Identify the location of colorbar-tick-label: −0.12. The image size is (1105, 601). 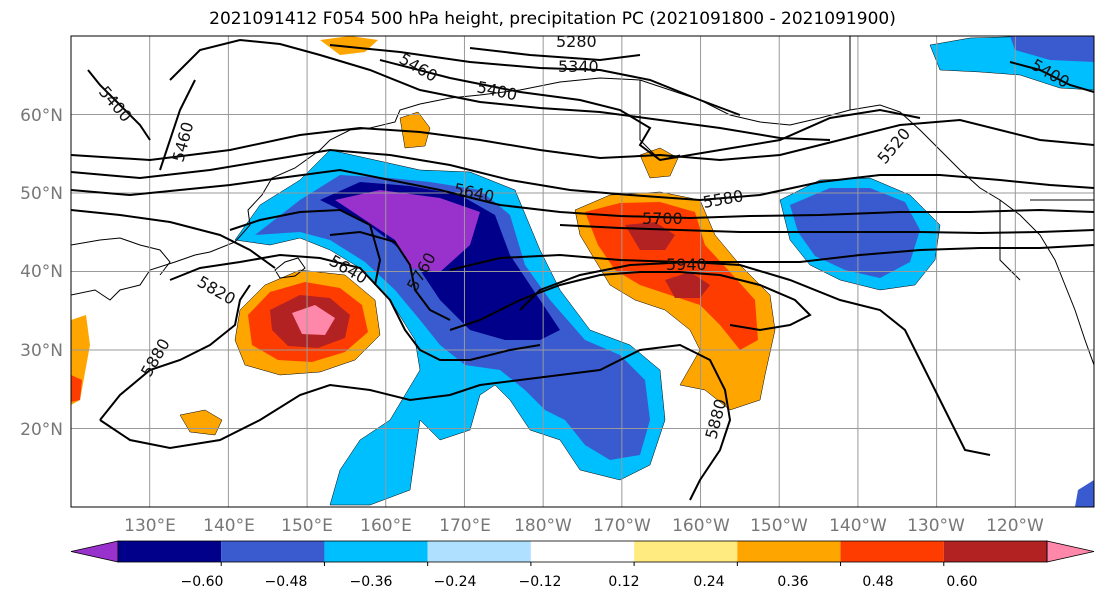
(540, 582).